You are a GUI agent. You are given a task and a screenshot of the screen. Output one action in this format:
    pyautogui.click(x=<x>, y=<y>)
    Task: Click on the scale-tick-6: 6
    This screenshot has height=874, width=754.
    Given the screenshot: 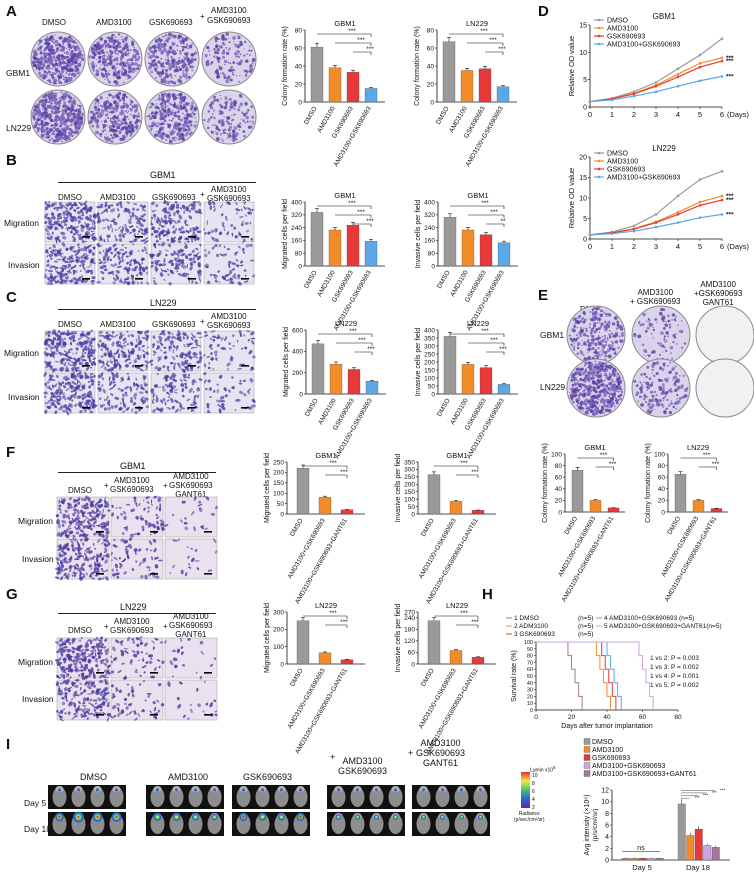 What is the action you would take?
    pyautogui.click(x=533, y=792)
    